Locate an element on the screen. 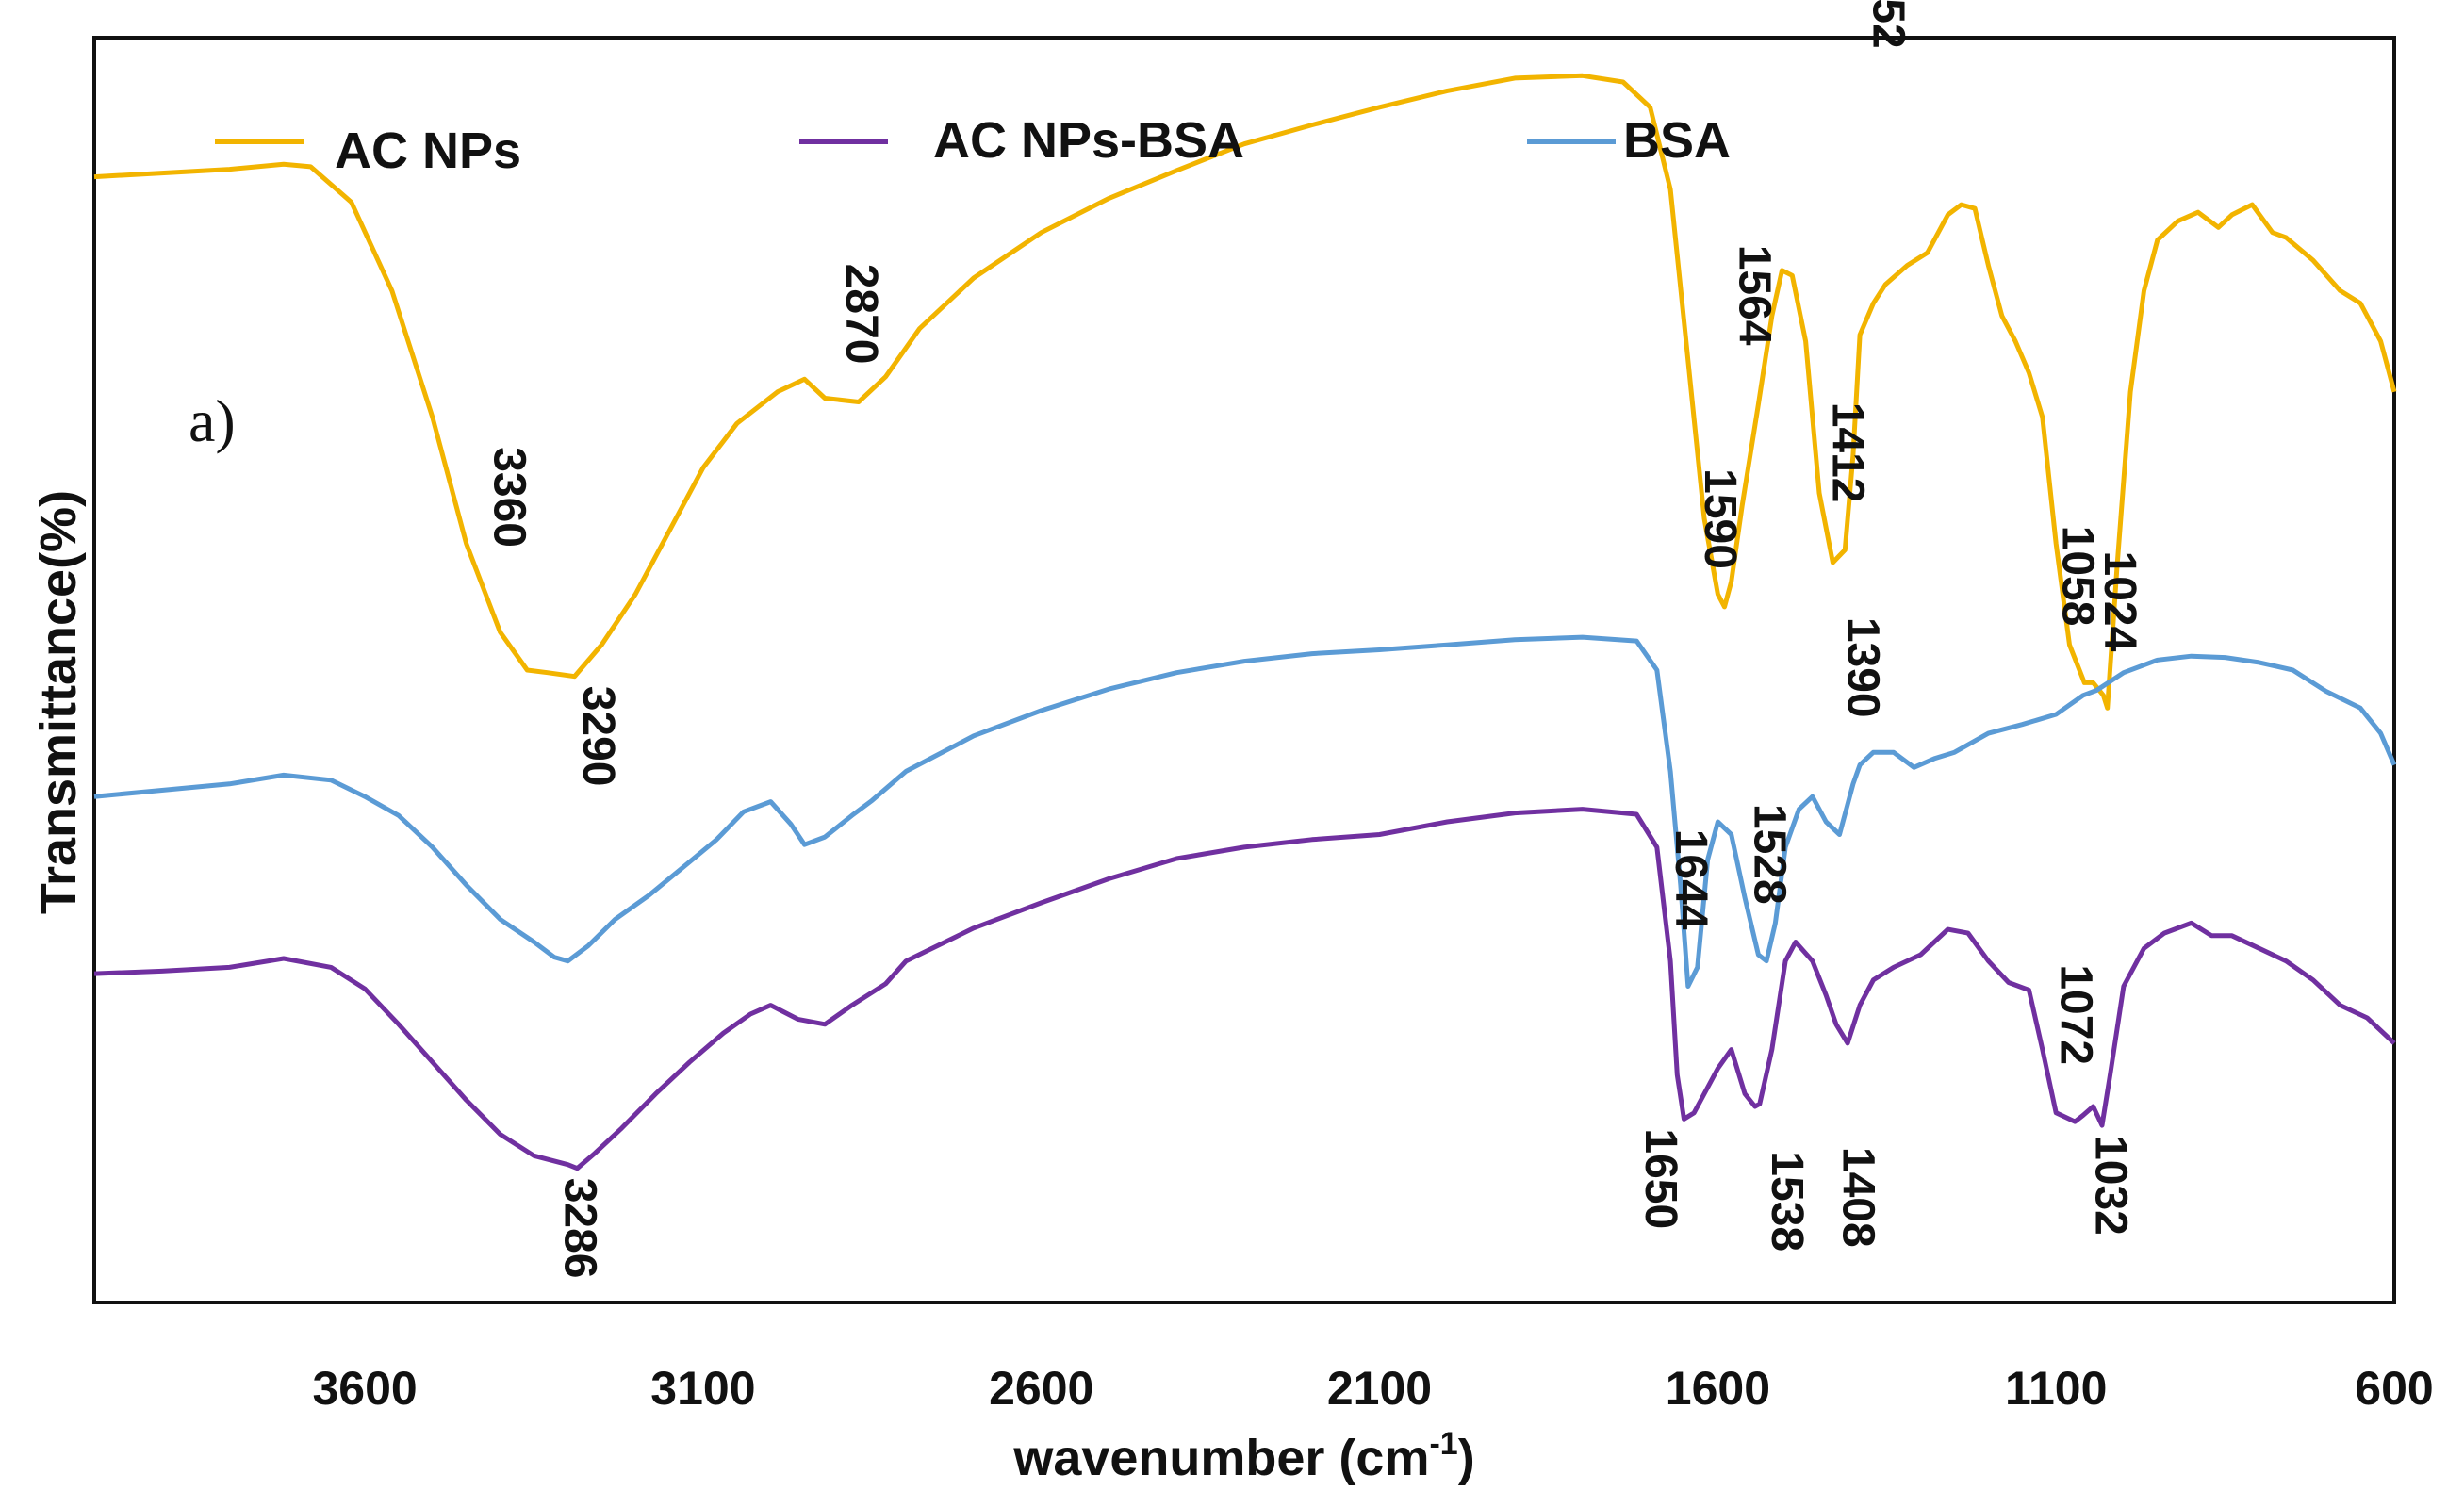 This screenshot has width=2464, height=1507. x-tick-label-2600: 2600 is located at coordinates (1041, 1388).